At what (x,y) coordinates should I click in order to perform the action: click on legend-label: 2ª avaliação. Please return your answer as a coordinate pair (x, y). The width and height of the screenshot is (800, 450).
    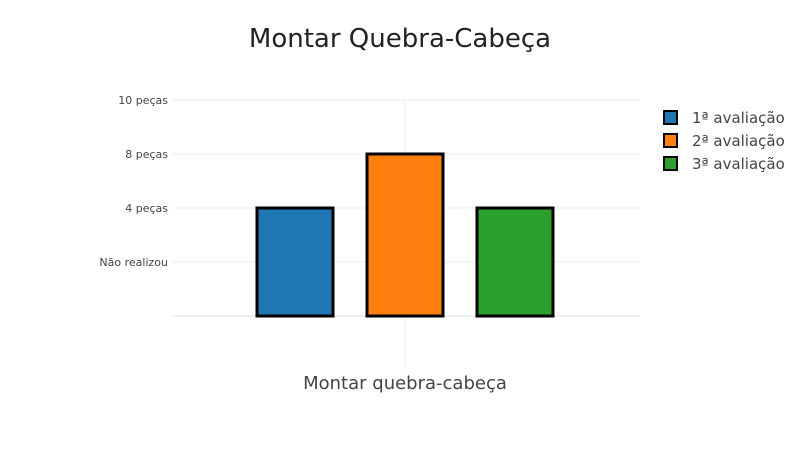
    Looking at the image, I should click on (738, 140).